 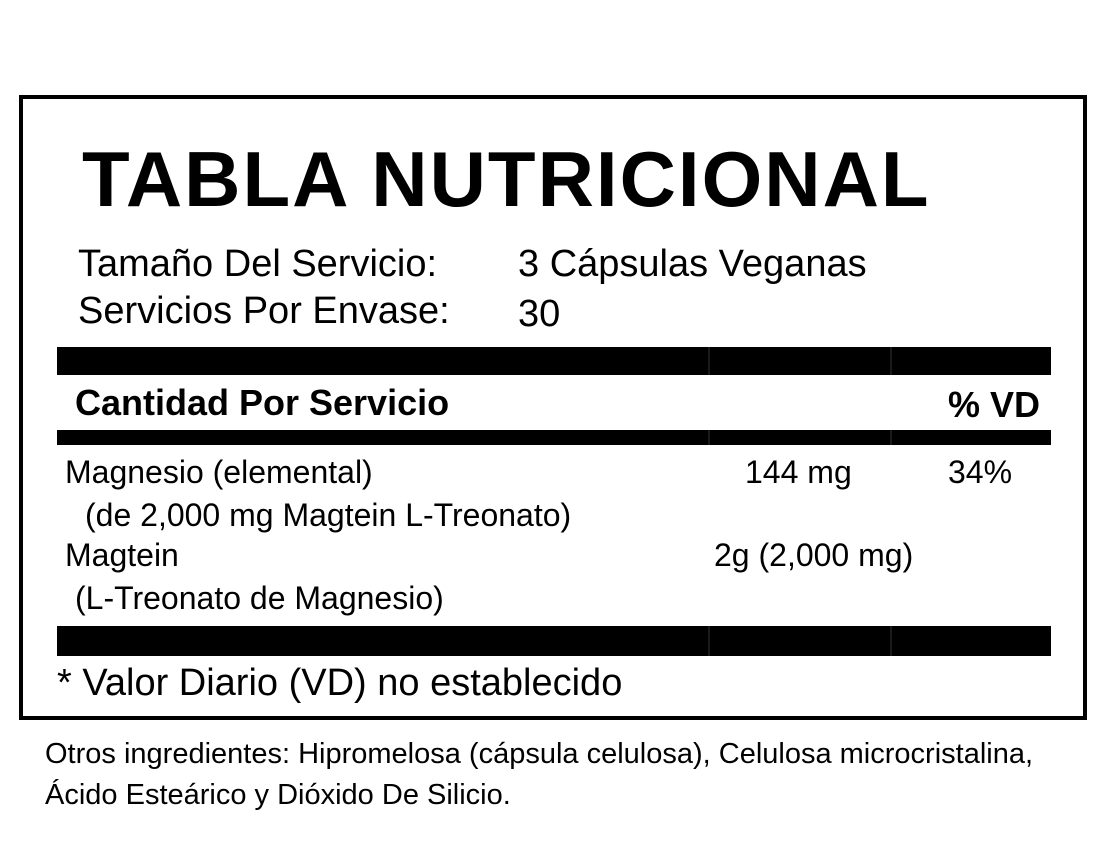 I want to click on servings-per-container-value: 30, so click(x=539, y=314).